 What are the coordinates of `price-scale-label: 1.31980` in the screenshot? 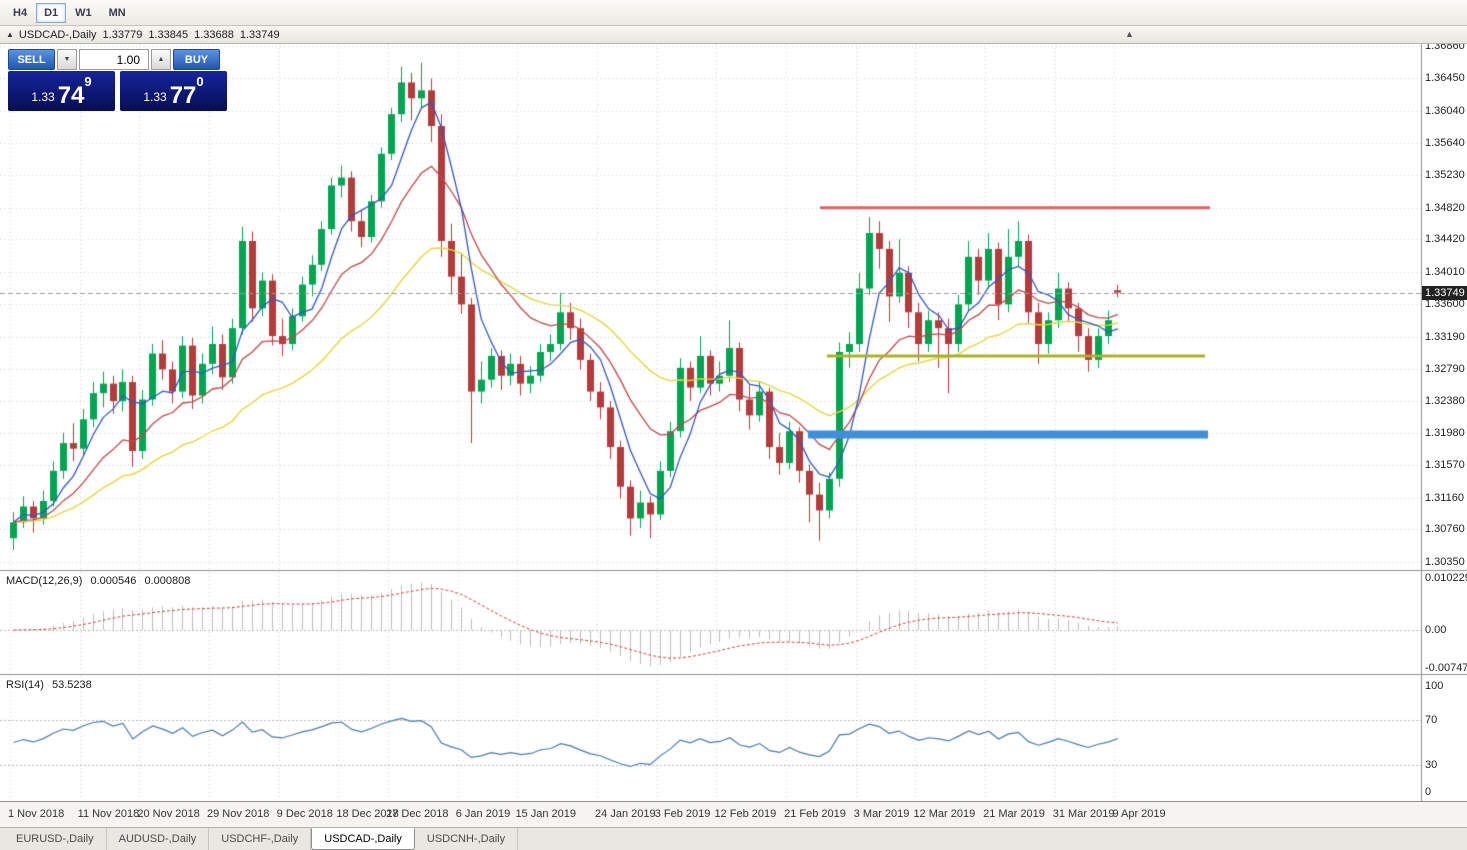 It's located at (1445, 432).